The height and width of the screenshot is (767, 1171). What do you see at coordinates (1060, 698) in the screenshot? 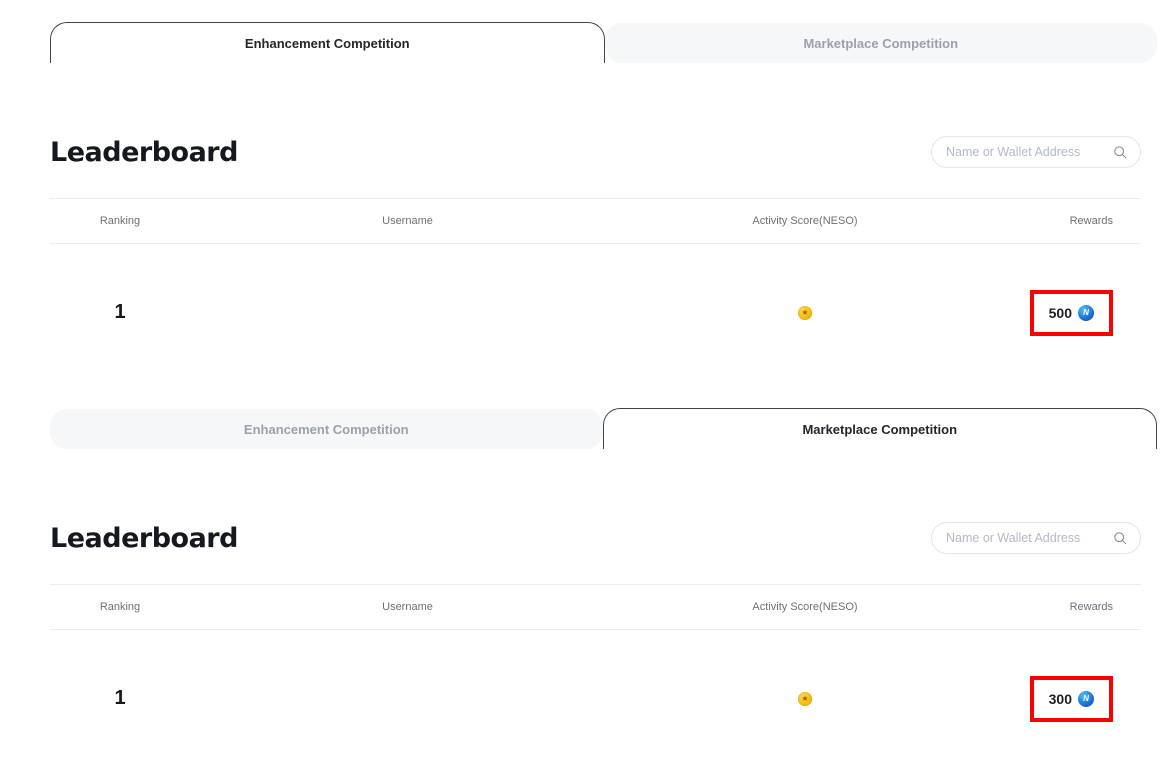
I see `rewards-value: 300` at bounding box center [1060, 698].